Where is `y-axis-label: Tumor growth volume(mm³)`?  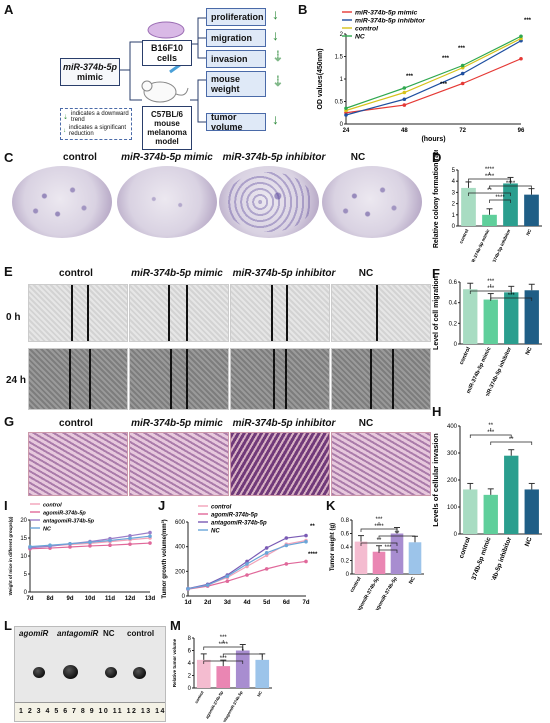
y-axis-label: Tumor growth volume(mm³) is located at coordinates (164, 558).